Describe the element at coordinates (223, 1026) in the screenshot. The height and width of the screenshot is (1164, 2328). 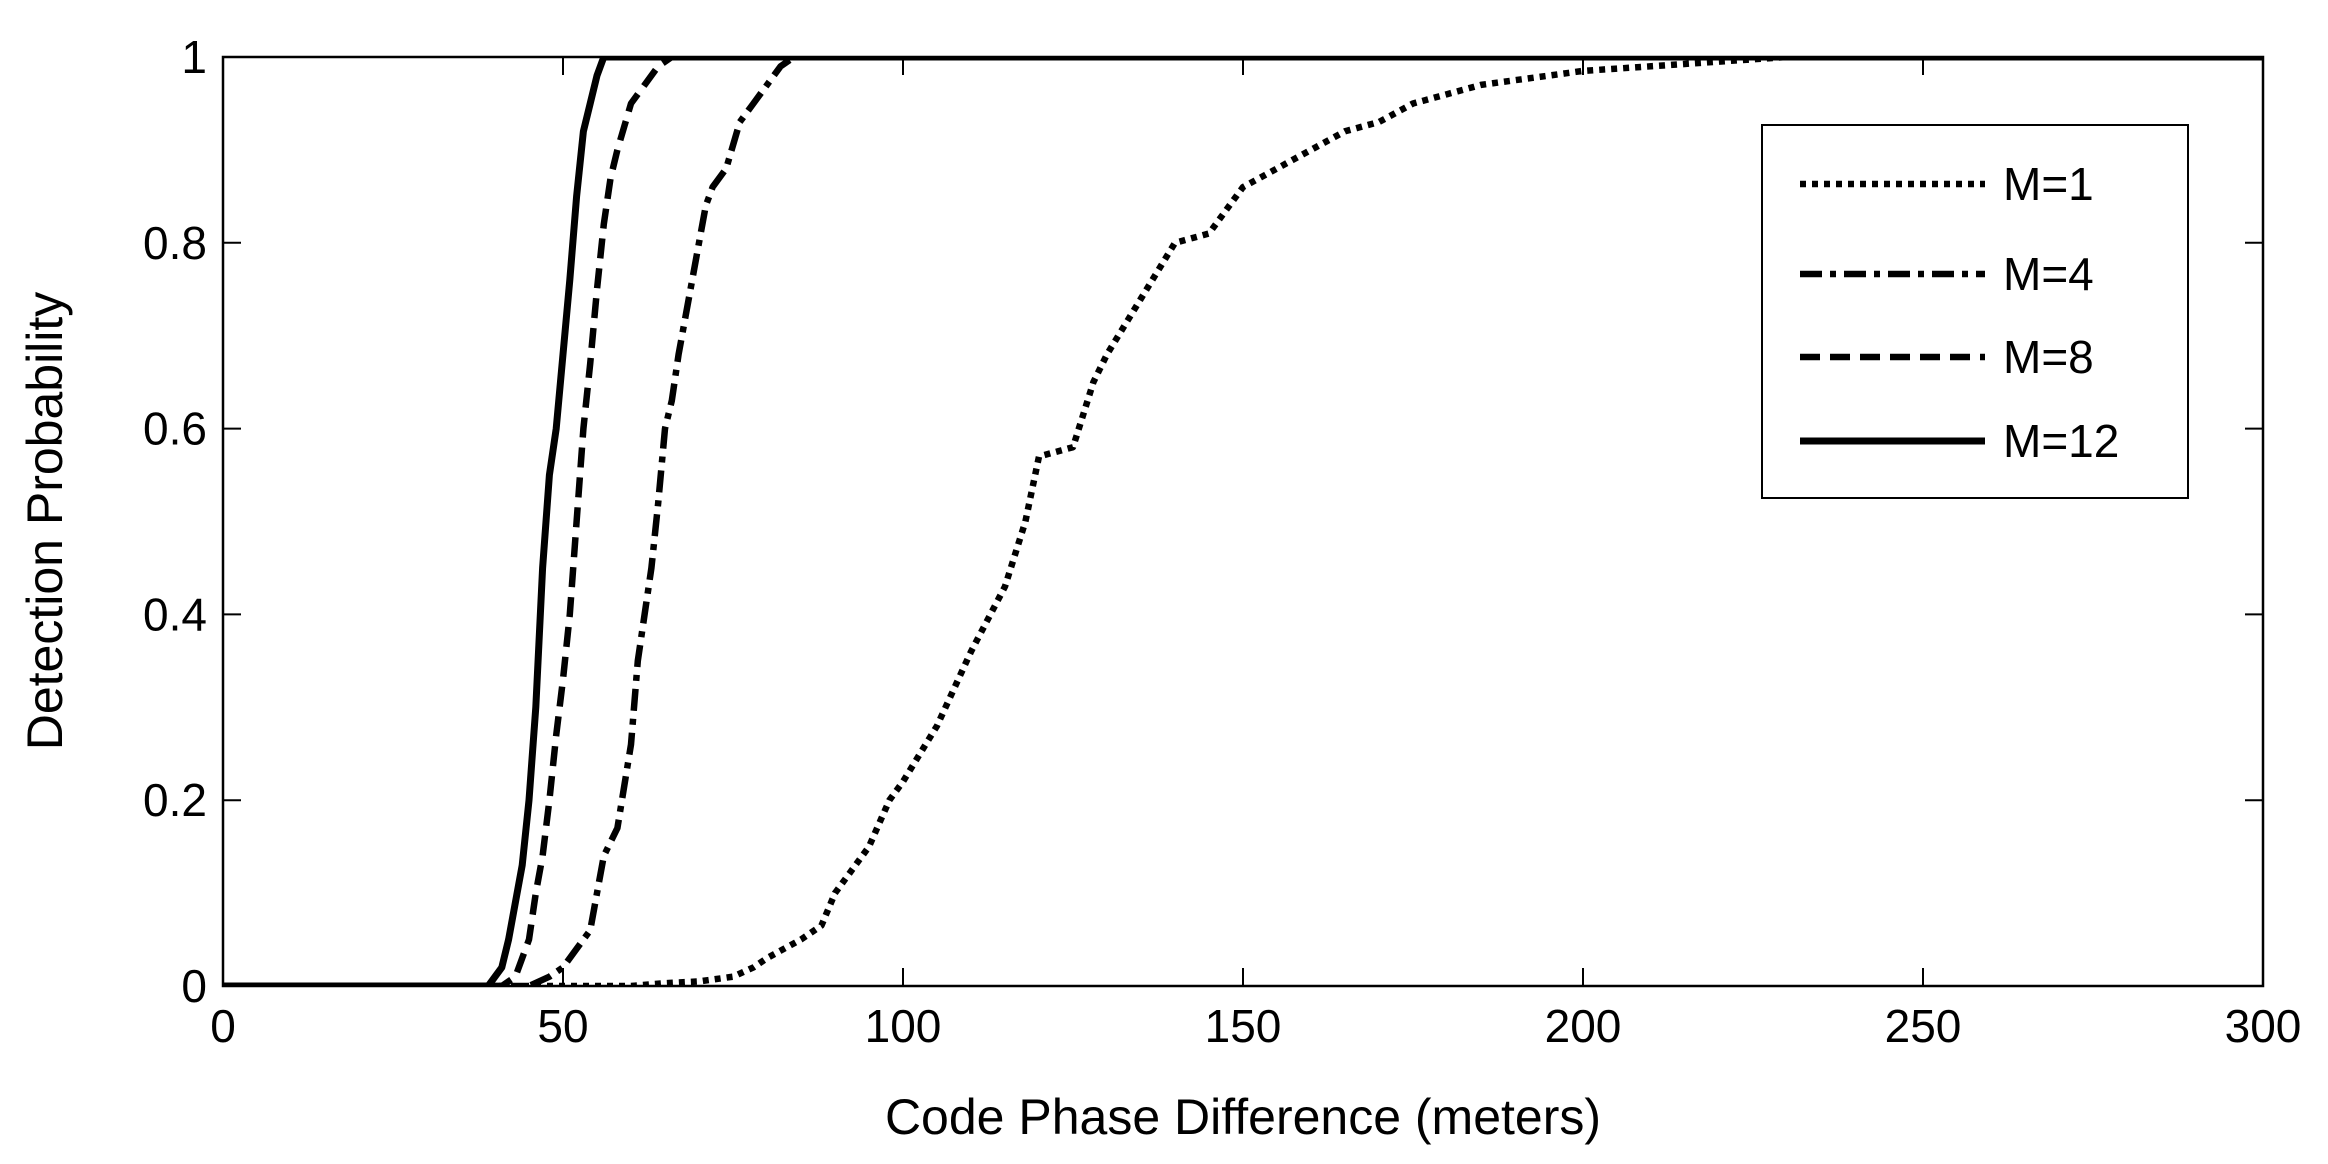
I see `x-tick-label: 0` at that location.